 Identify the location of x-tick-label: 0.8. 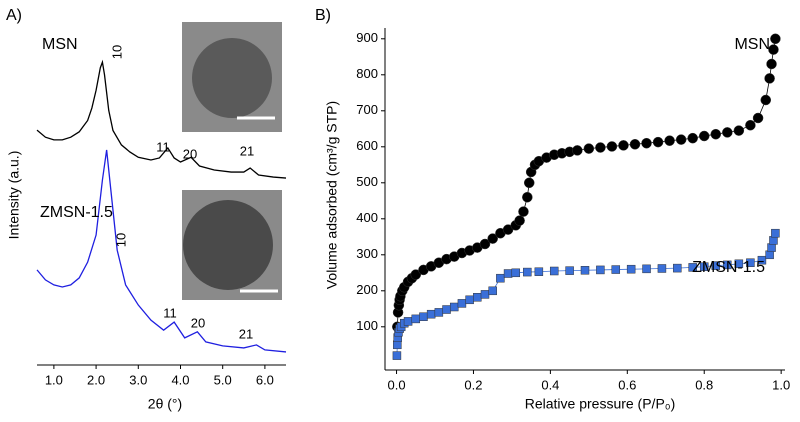
(704, 384).